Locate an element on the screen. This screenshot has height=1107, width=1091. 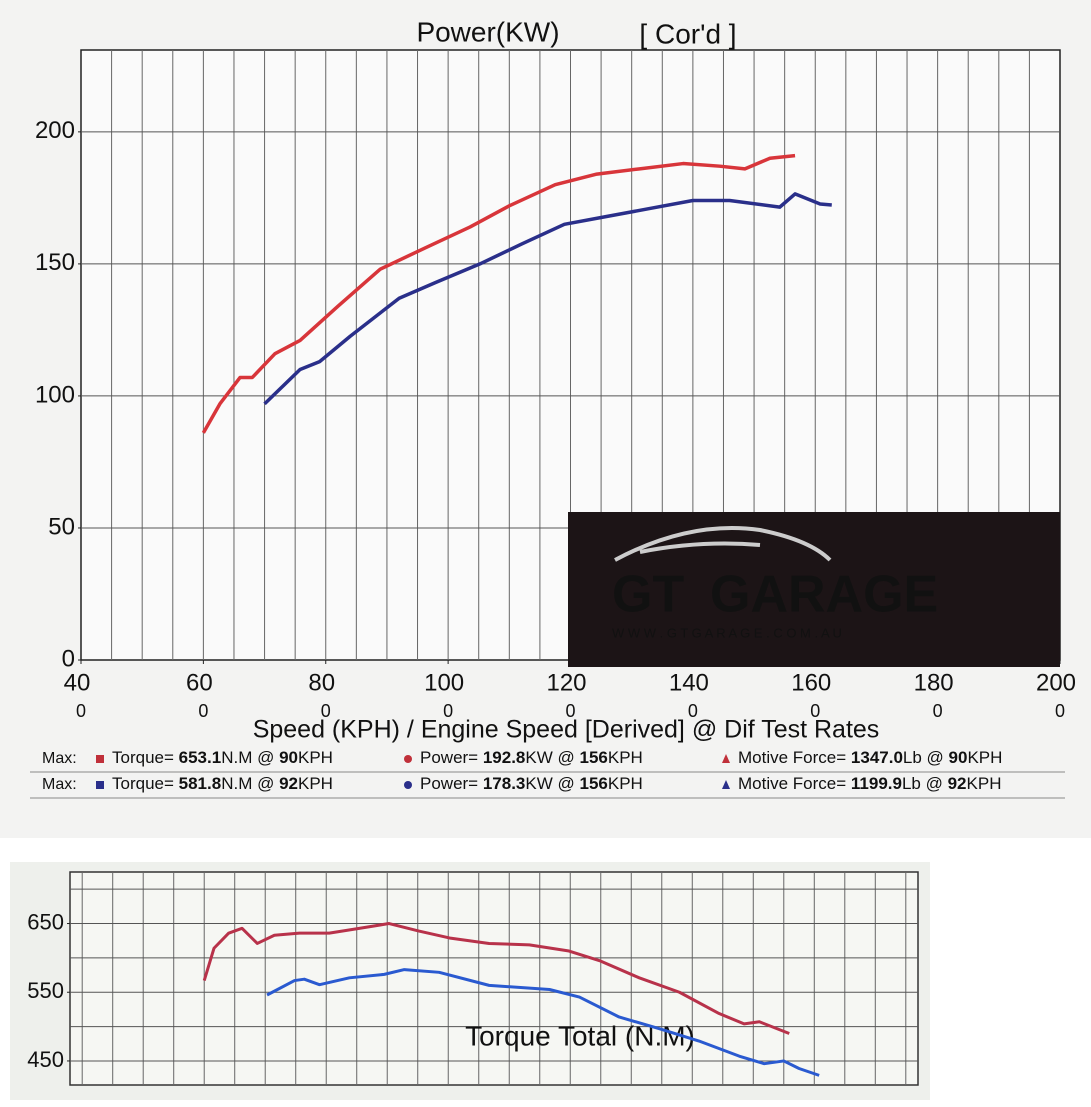
legend-entry: Motive Force= 1199.9Lb @ 92KPH is located at coordinates (869, 783).